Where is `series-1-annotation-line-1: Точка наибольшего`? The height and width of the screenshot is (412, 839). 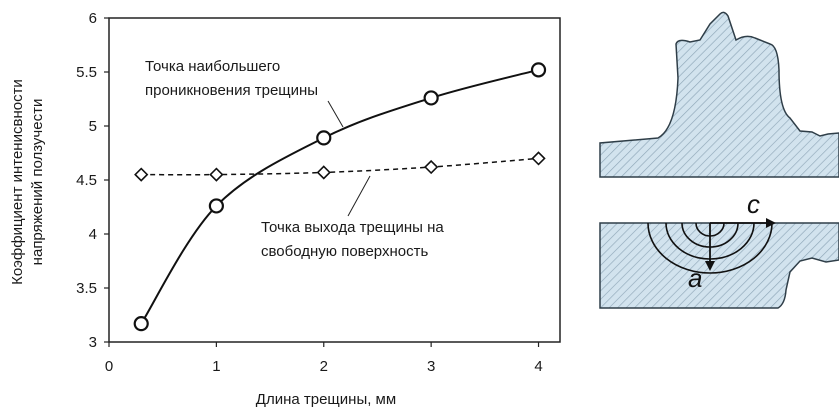
series-1-annotation-line-1: Точка наибольшего is located at coordinates (212, 66).